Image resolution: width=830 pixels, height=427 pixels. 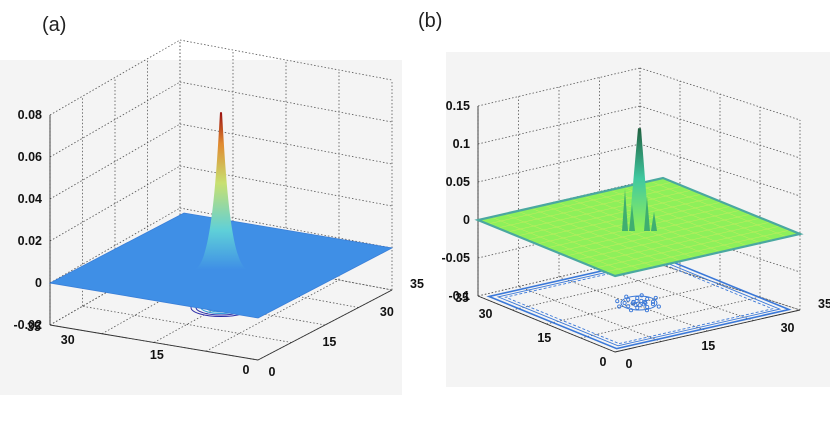 I want to click on panel-b-surface-edge, so click(x=639, y=227).